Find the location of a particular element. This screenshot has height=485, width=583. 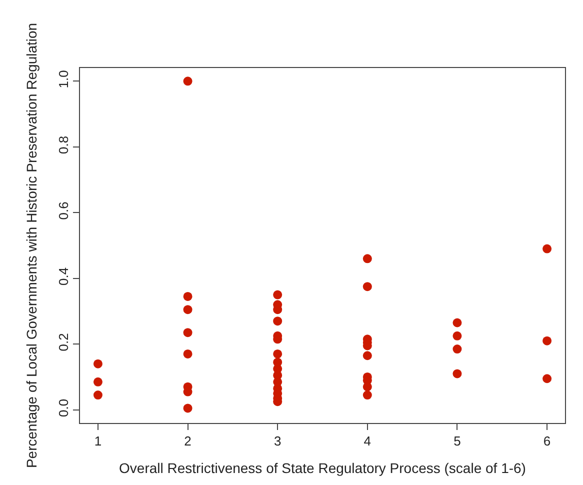

y-tick-label: 0.8 is located at coordinates (63, 145).